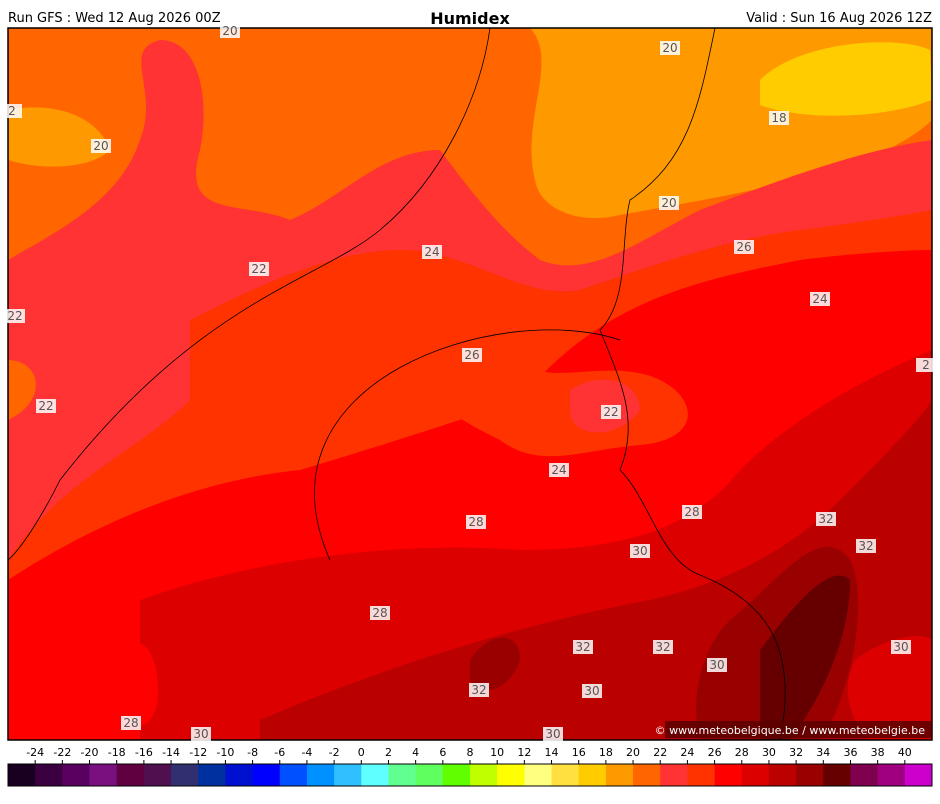 This screenshot has height=804, width=940. I want to click on colorbar-label: -2, so click(334, 752).